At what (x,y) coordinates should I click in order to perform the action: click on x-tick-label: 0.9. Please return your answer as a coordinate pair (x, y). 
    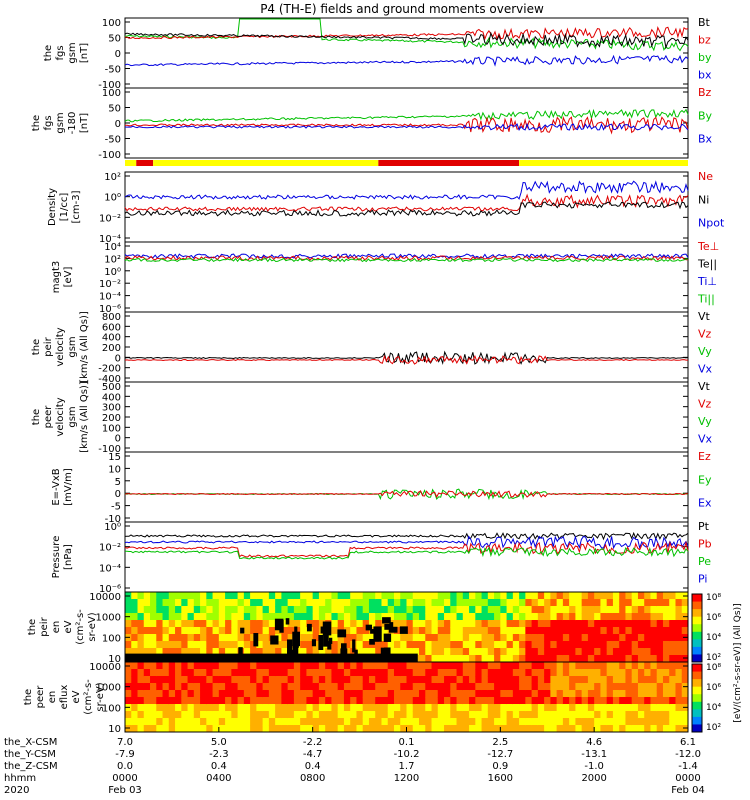
    Looking at the image, I should click on (500, 766).